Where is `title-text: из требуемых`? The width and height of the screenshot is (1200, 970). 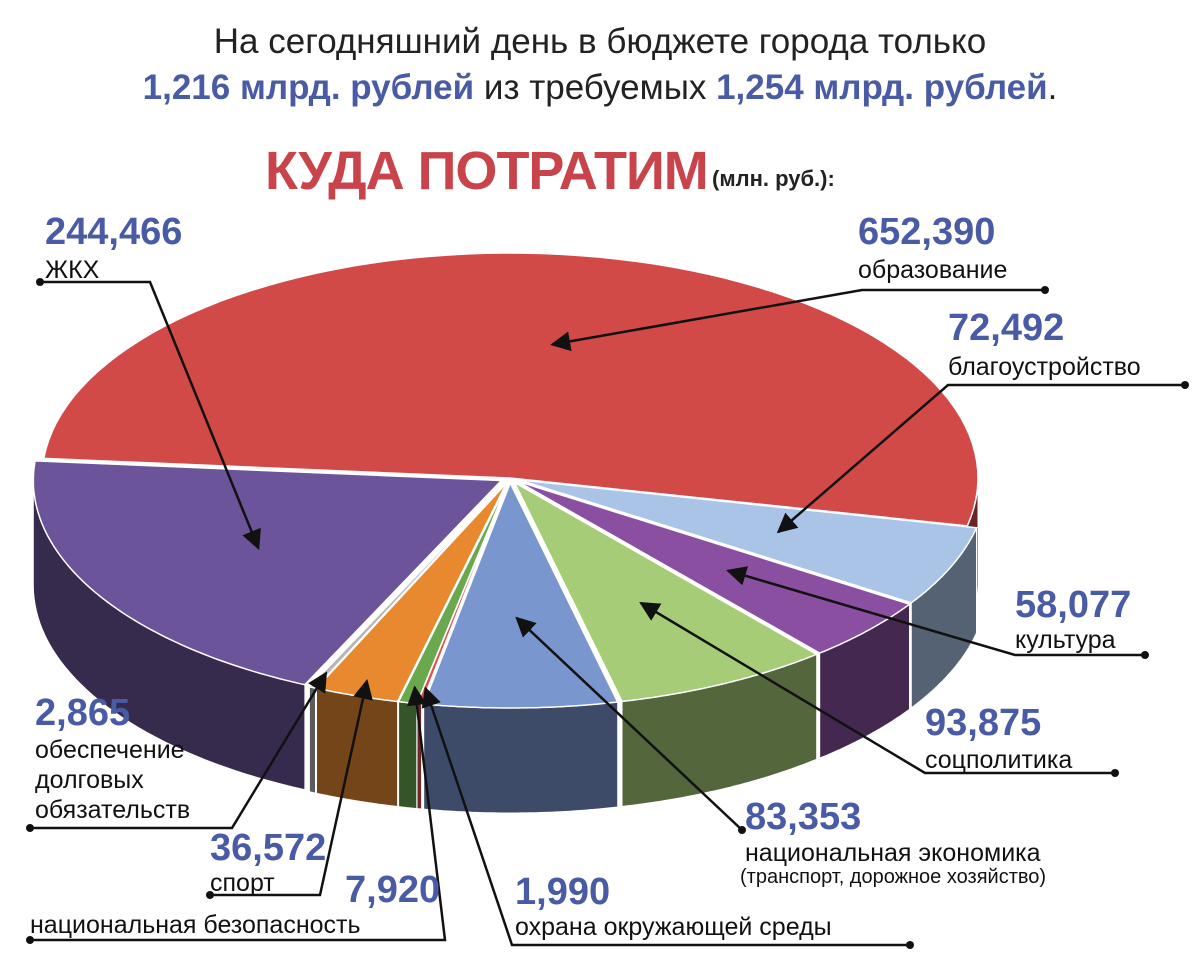 title-text: из требуемых is located at coordinates (595, 87).